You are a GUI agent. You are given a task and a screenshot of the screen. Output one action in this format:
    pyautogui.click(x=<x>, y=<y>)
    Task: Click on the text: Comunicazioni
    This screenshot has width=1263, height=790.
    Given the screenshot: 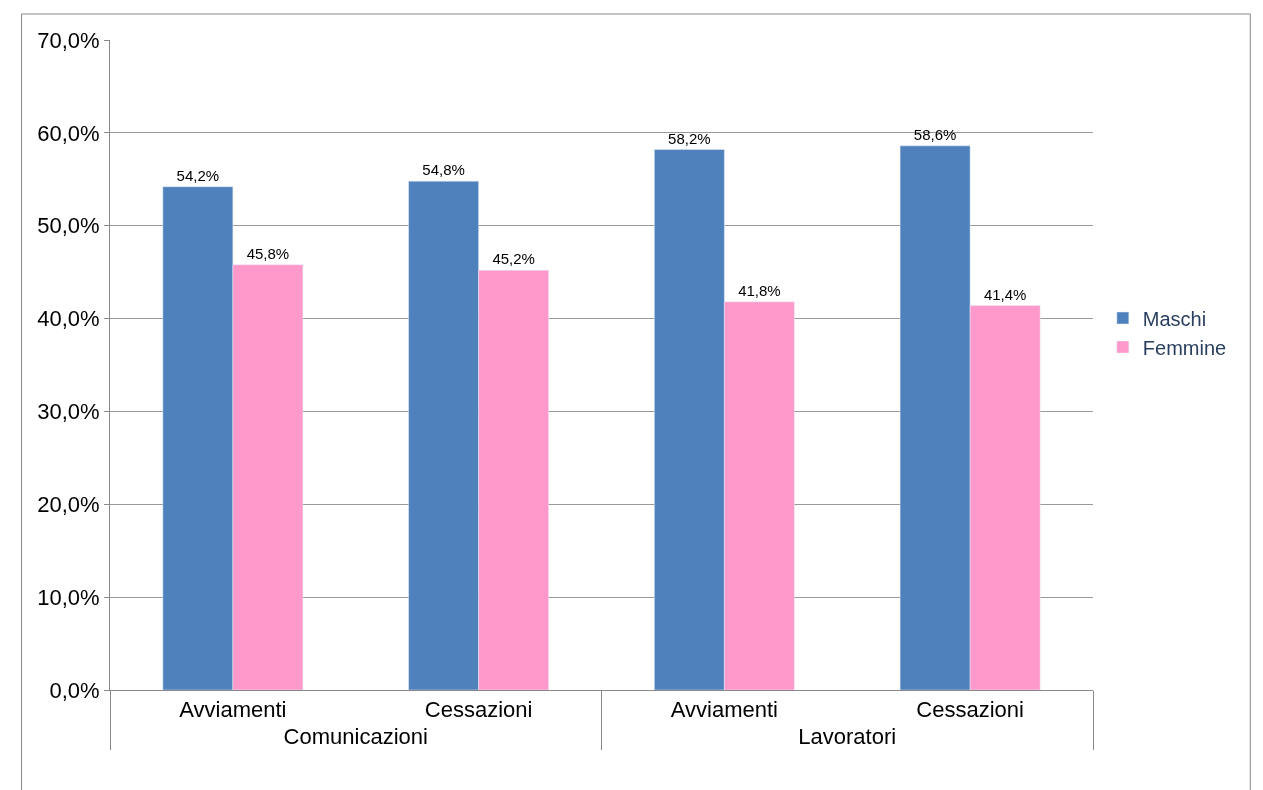 What is the action you would take?
    pyautogui.click(x=355, y=737)
    